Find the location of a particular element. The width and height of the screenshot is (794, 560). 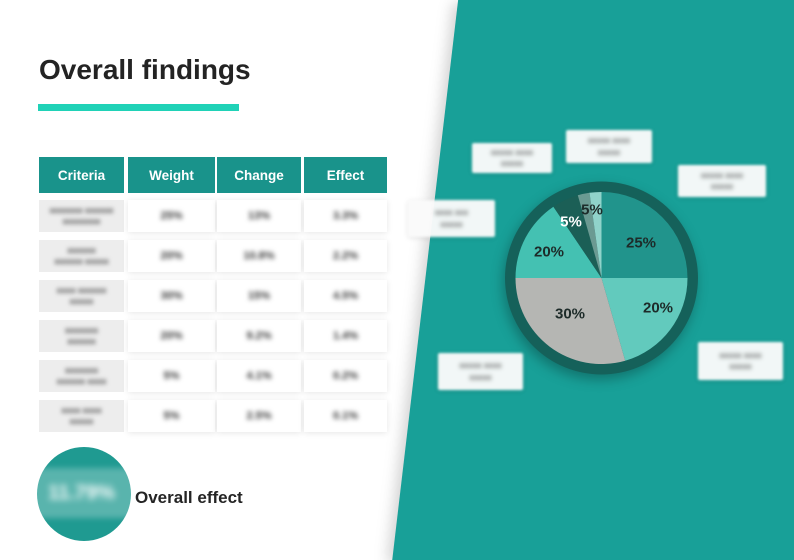

pie-slice-20-left is located at coordinates (558, 242).